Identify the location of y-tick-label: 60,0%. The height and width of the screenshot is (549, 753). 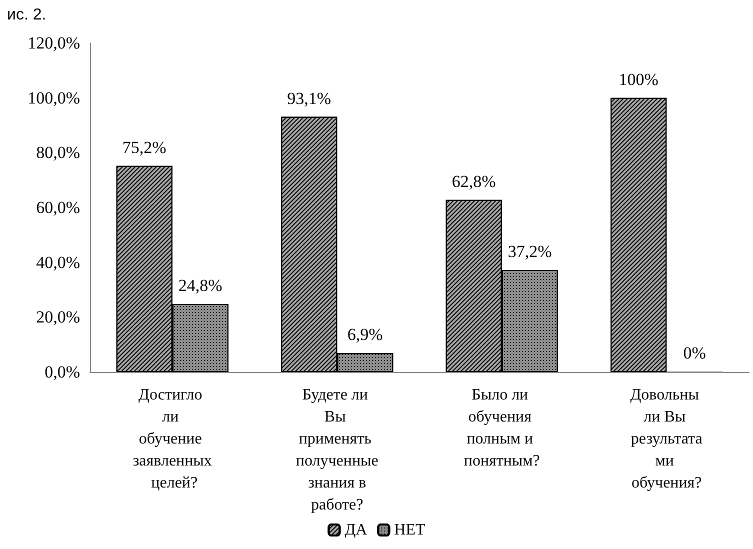
(58, 207).